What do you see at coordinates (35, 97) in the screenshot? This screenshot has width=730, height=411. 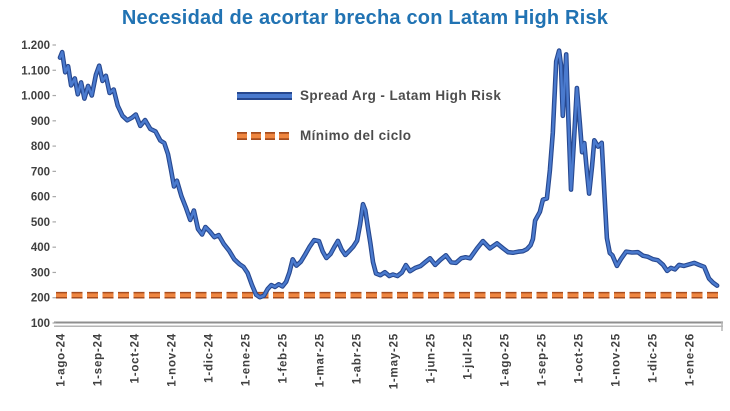 I see `y-axis-label: 1.000` at bounding box center [35, 97].